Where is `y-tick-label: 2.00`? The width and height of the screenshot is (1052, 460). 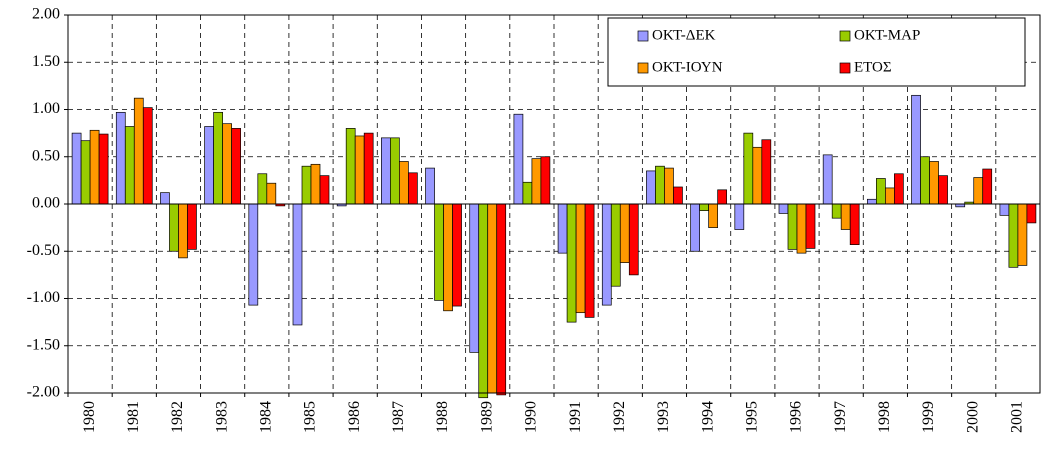 y-tick-label: 2.00 is located at coordinates (46, 14).